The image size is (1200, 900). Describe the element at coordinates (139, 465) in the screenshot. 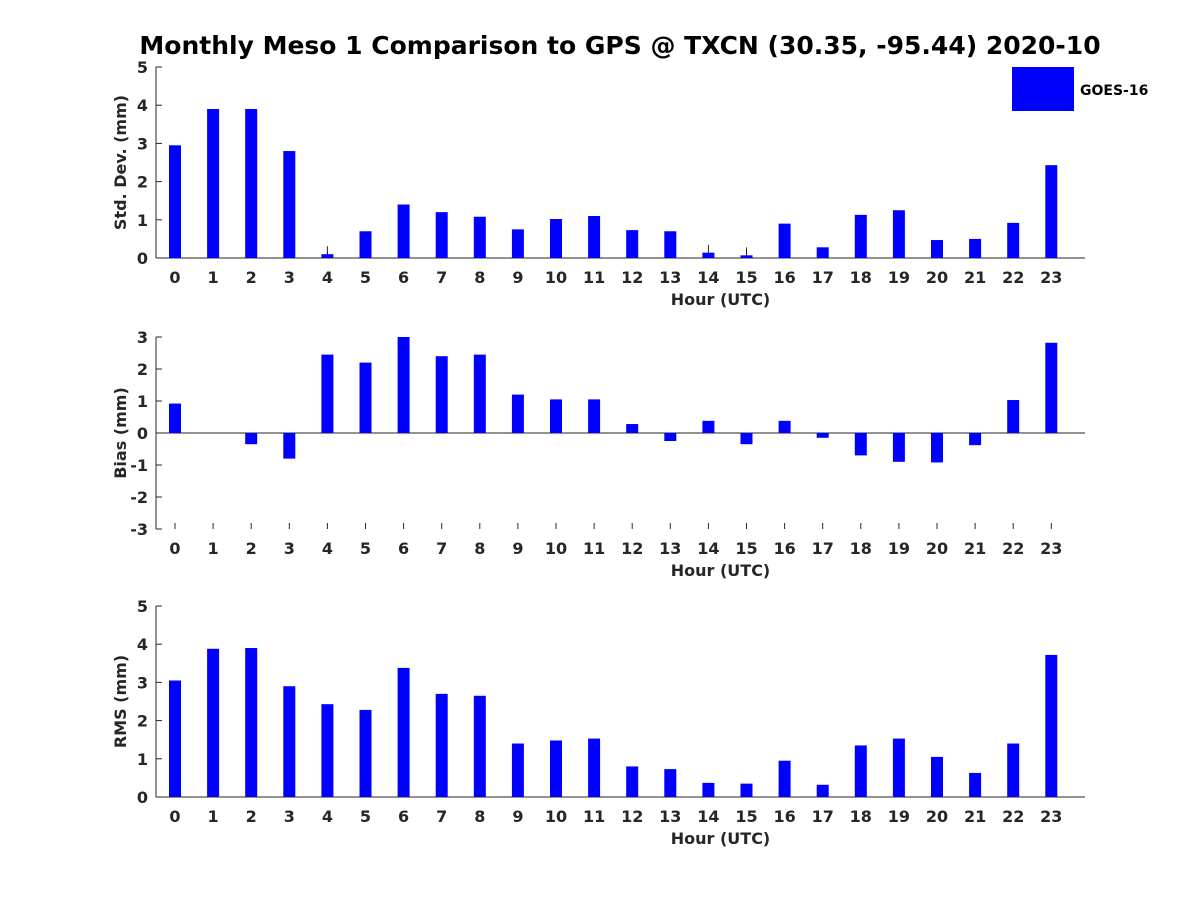

I see `y-tick-label: -1` at that location.